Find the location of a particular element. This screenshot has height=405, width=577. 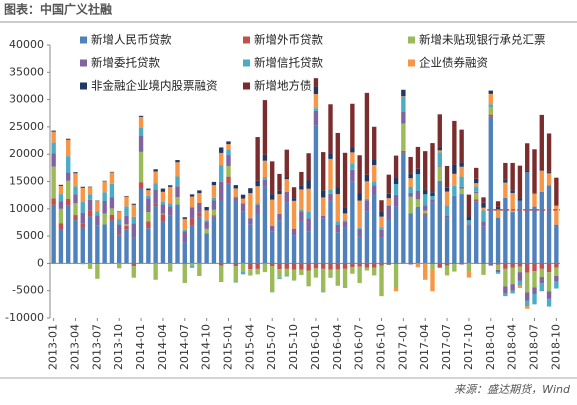

y-tick-label: 20000 is located at coordinates (26, 153).